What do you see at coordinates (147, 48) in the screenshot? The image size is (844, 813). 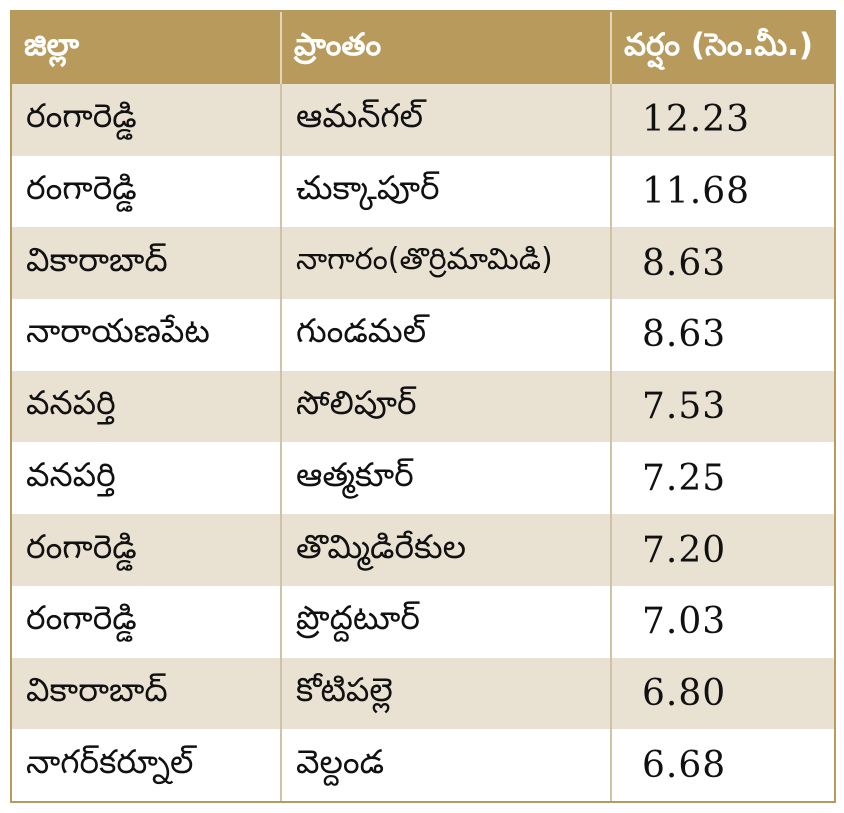 I see `header-district: జిల్లా` at bounding box center [147, 48].